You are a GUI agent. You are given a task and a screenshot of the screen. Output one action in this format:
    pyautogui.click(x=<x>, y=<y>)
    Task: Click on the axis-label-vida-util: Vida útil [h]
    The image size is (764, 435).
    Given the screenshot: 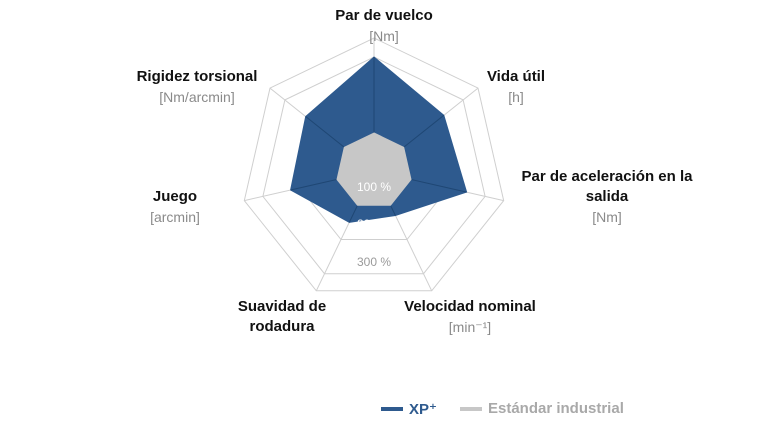 What is the action you would take?
    pyautogui.click(x=516, y=86)
    